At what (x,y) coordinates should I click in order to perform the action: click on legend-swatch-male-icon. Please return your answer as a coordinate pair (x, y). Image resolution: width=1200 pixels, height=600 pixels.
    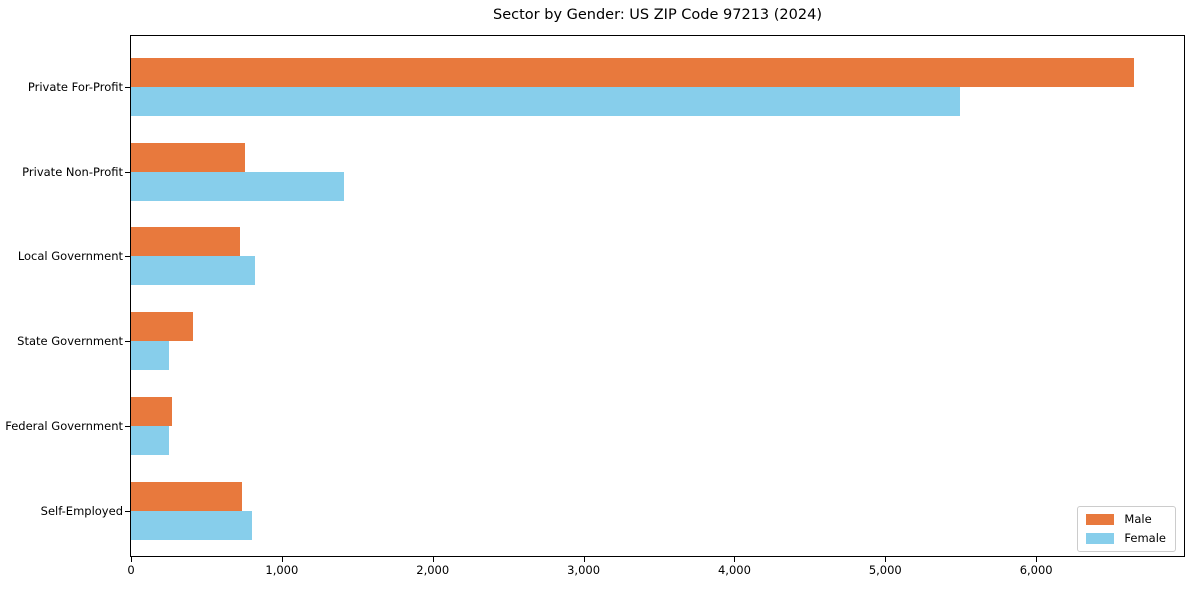
    Looking at the image, I should click on (1100, 519).